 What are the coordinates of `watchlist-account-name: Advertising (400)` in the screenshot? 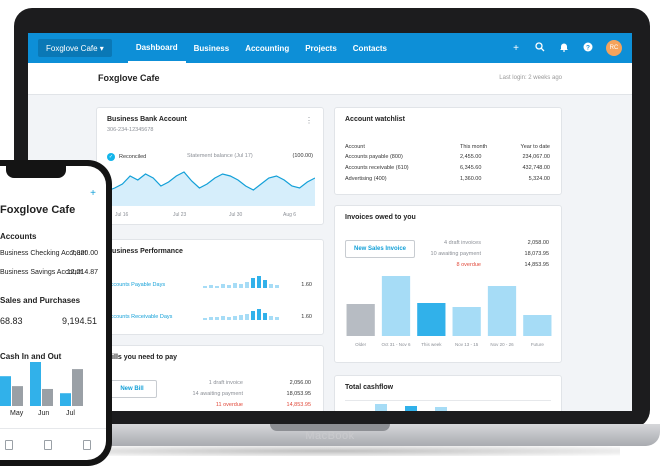 It's located at (366, 179).